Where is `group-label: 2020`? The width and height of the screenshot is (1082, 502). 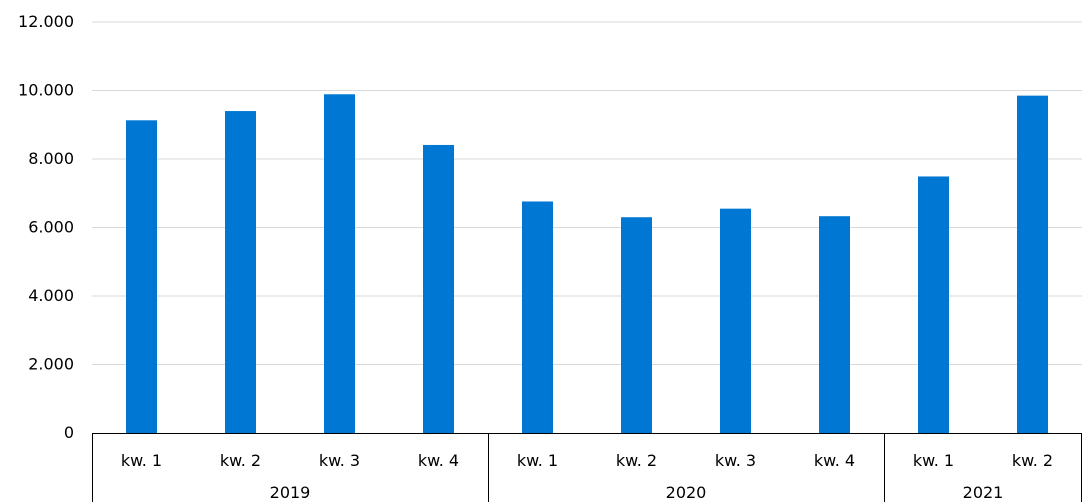 group-label: 2020 is located at coordinates (686, 492).